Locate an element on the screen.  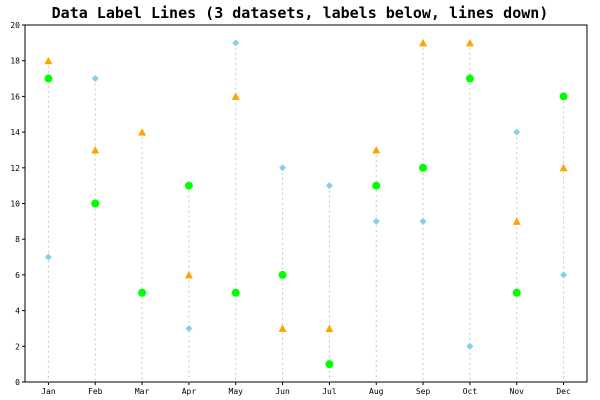
y-tick-label: 12 is located at coordinates (15, 168).